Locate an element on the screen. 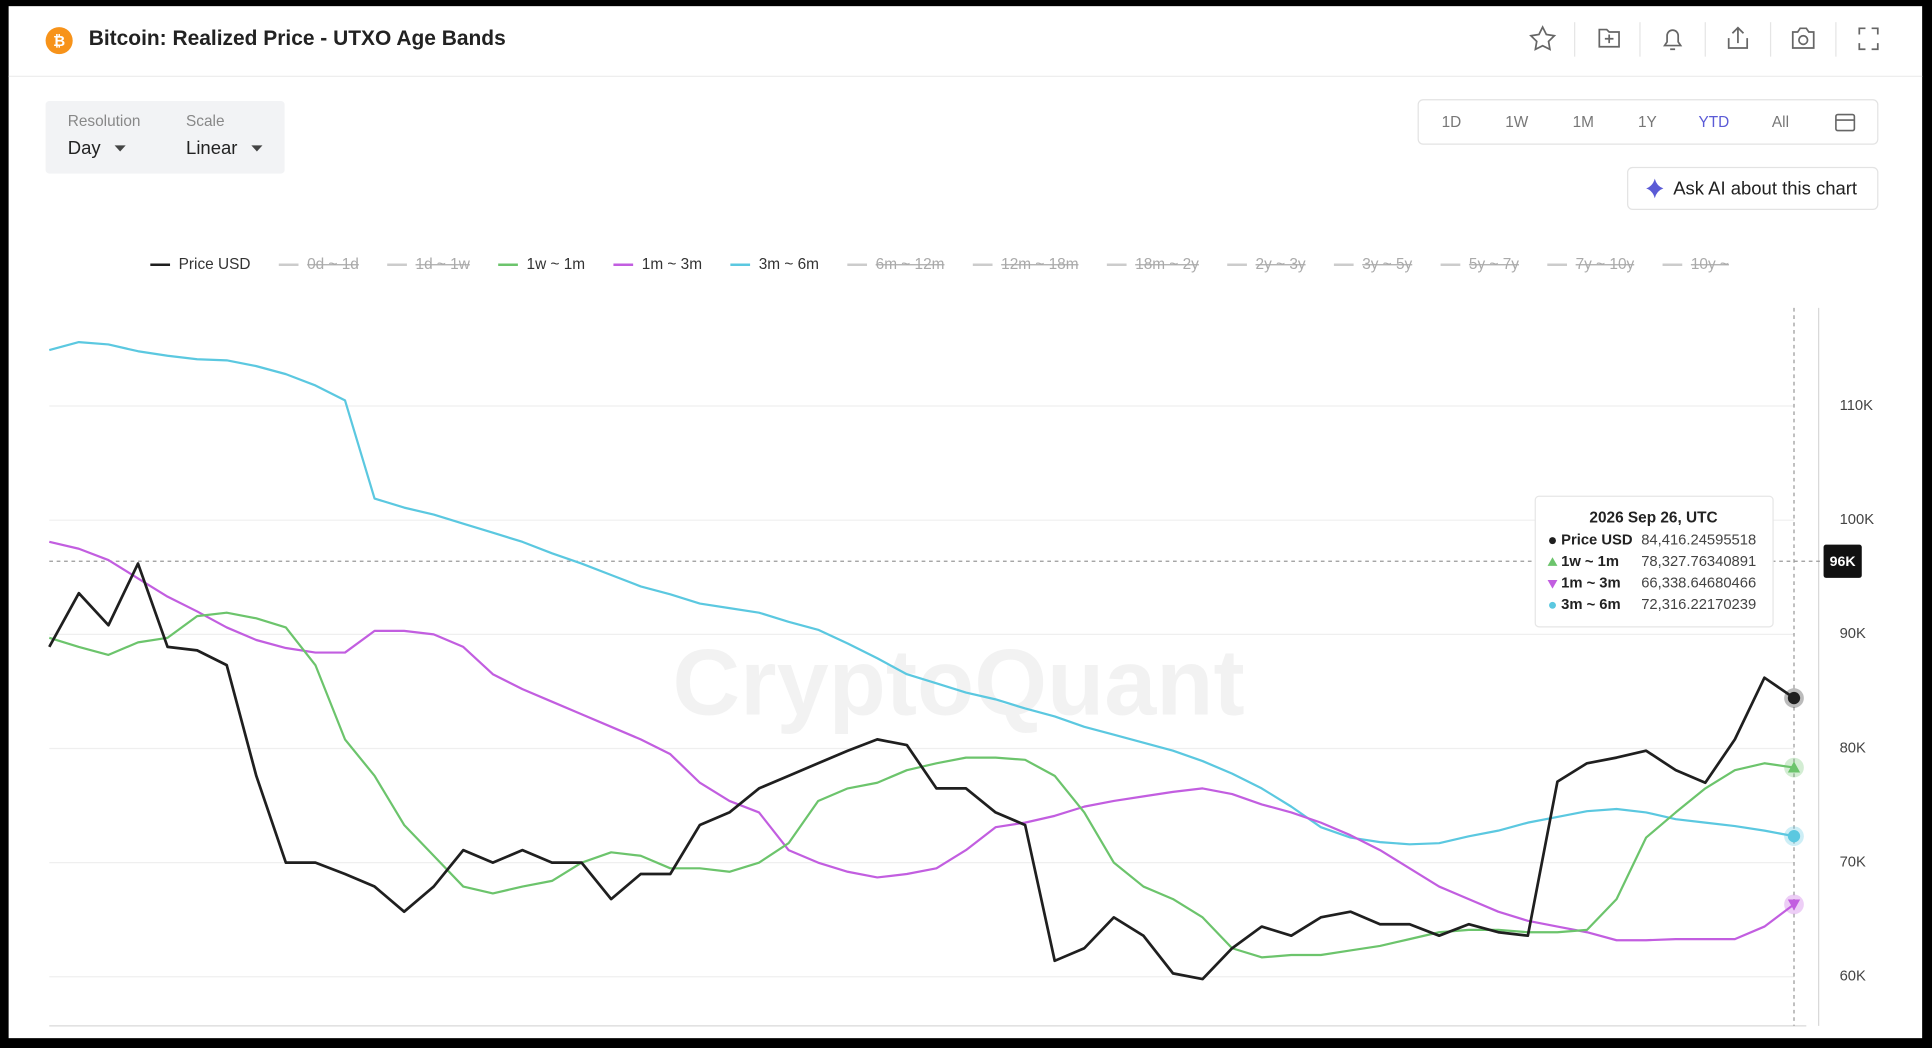 The width and height of the screenshot is (1932, 1048). y-tick-label: 100K is located at coordinates (1857, 520).